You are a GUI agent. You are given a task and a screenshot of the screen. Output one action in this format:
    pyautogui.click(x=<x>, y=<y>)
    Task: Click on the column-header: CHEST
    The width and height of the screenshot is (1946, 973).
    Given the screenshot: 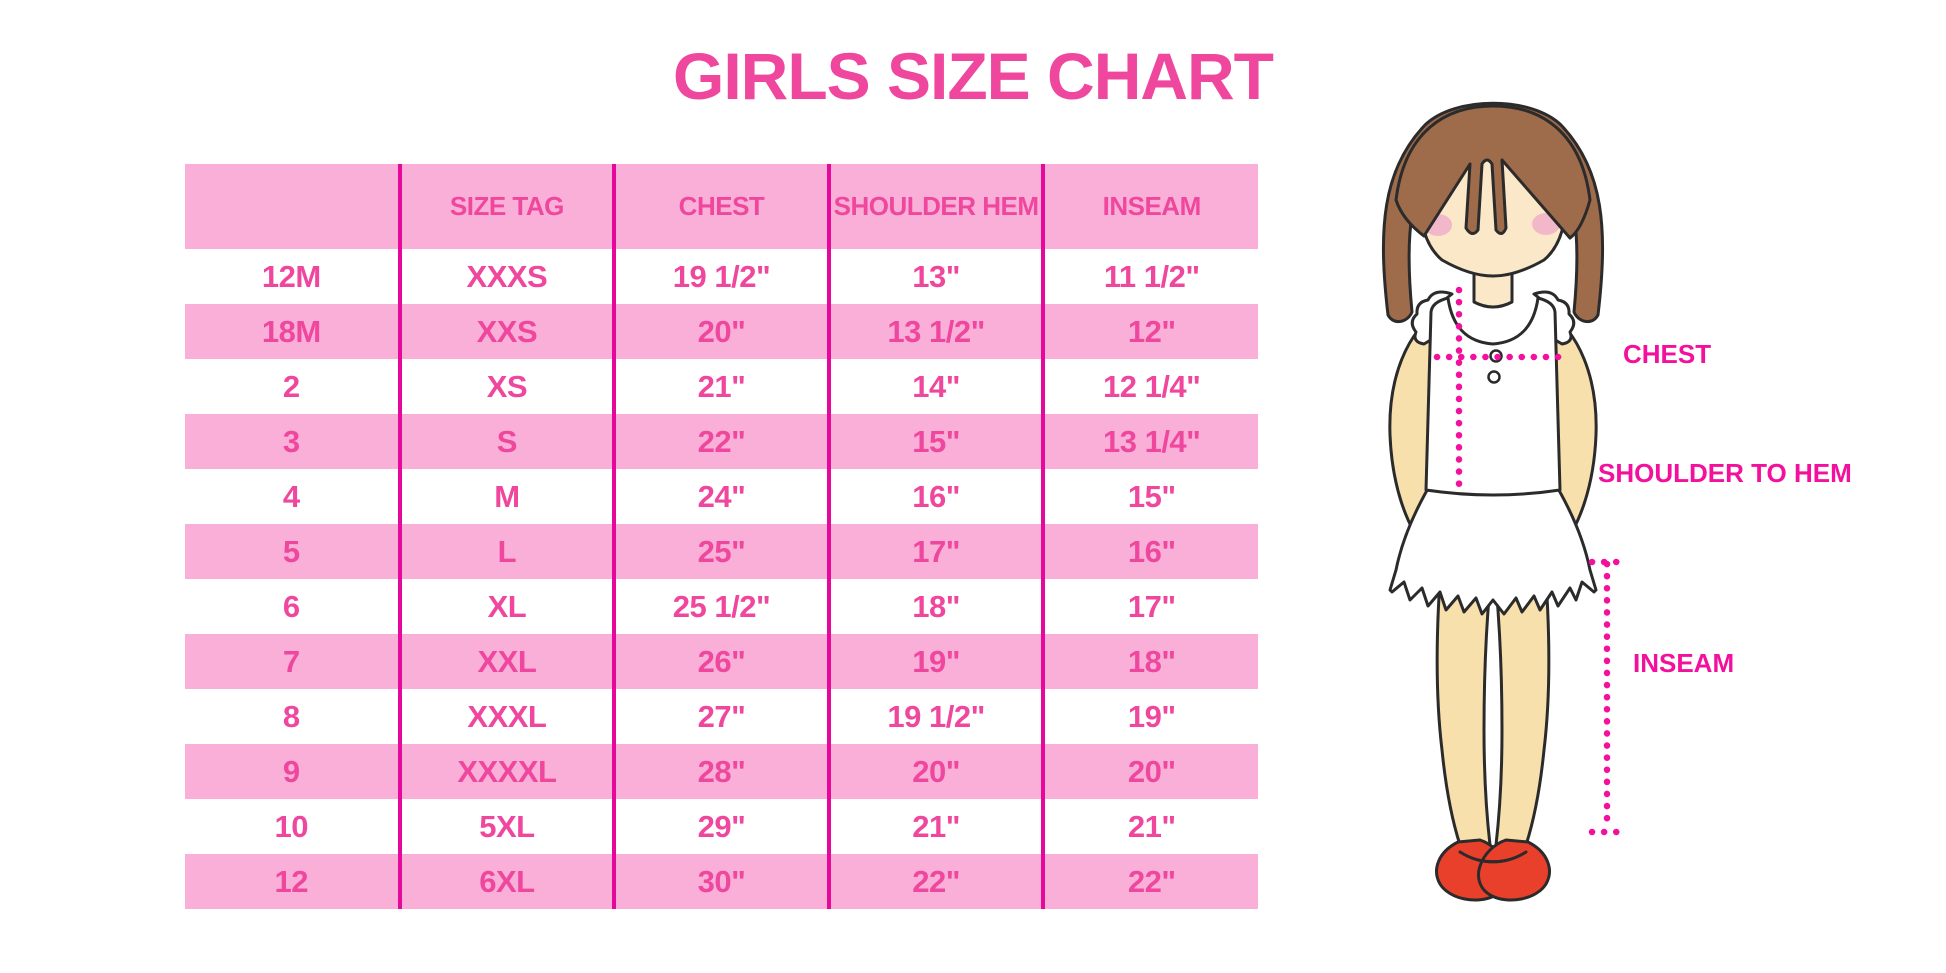 What is the action you would take?
    pyautogui.click(x=720, y=206)
    